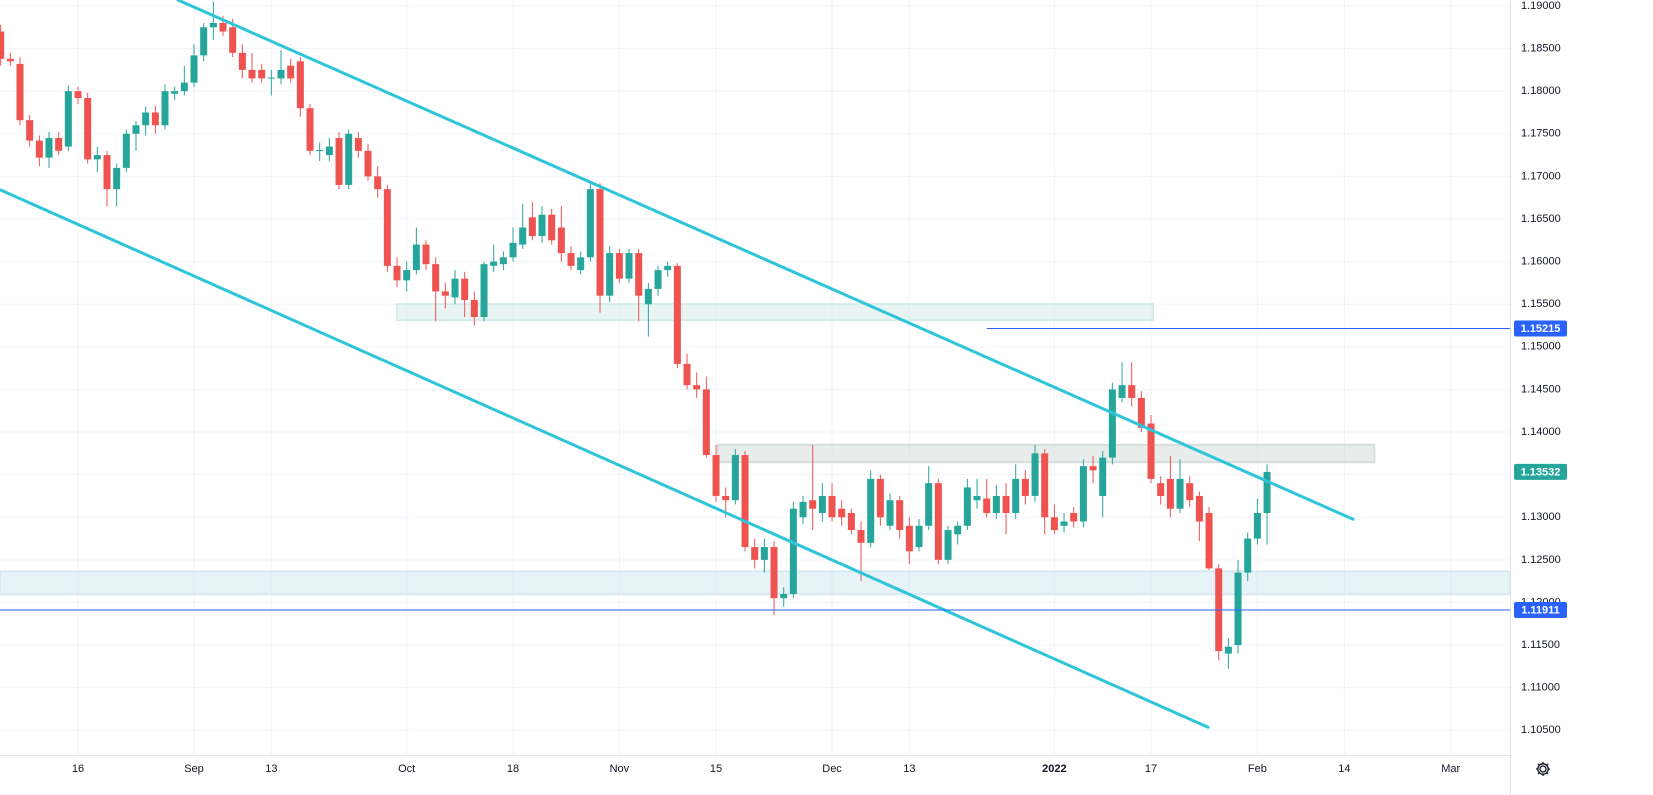 This screenshot has height=795, width=1653. Describe the element at coordinates (1541, 262) in the screenshot. I see `y-tick-label: 1.16000` at that location.